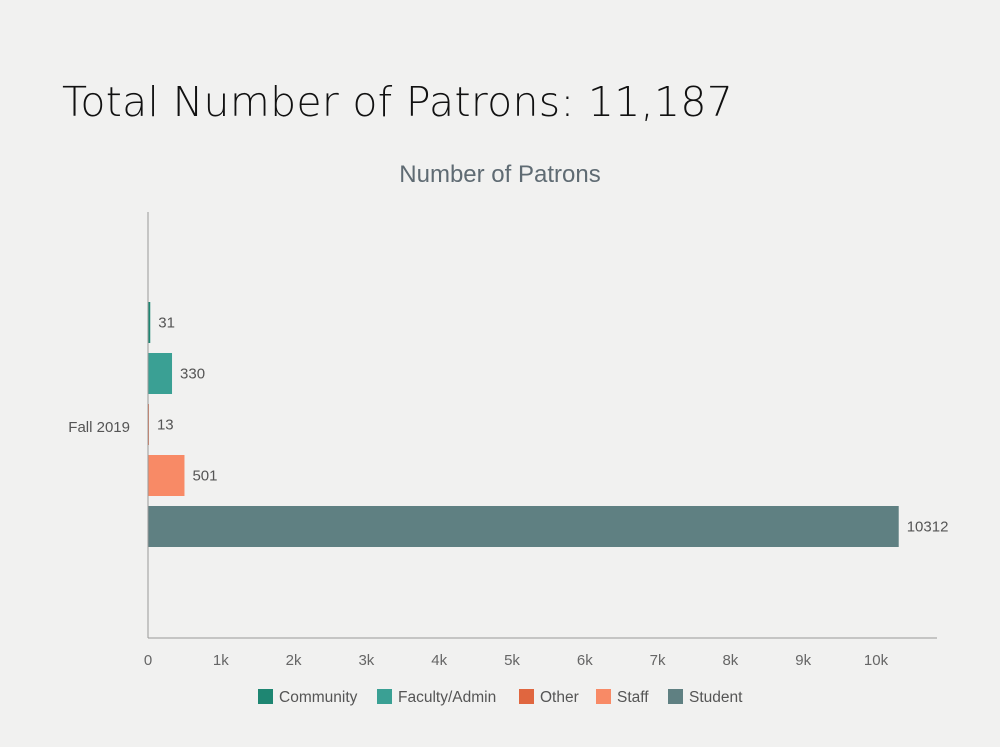  What do you see at coordinates (658, 660) in the screenshot?
I see `x-tick-label: 7k` at bounding box center [658, 660].